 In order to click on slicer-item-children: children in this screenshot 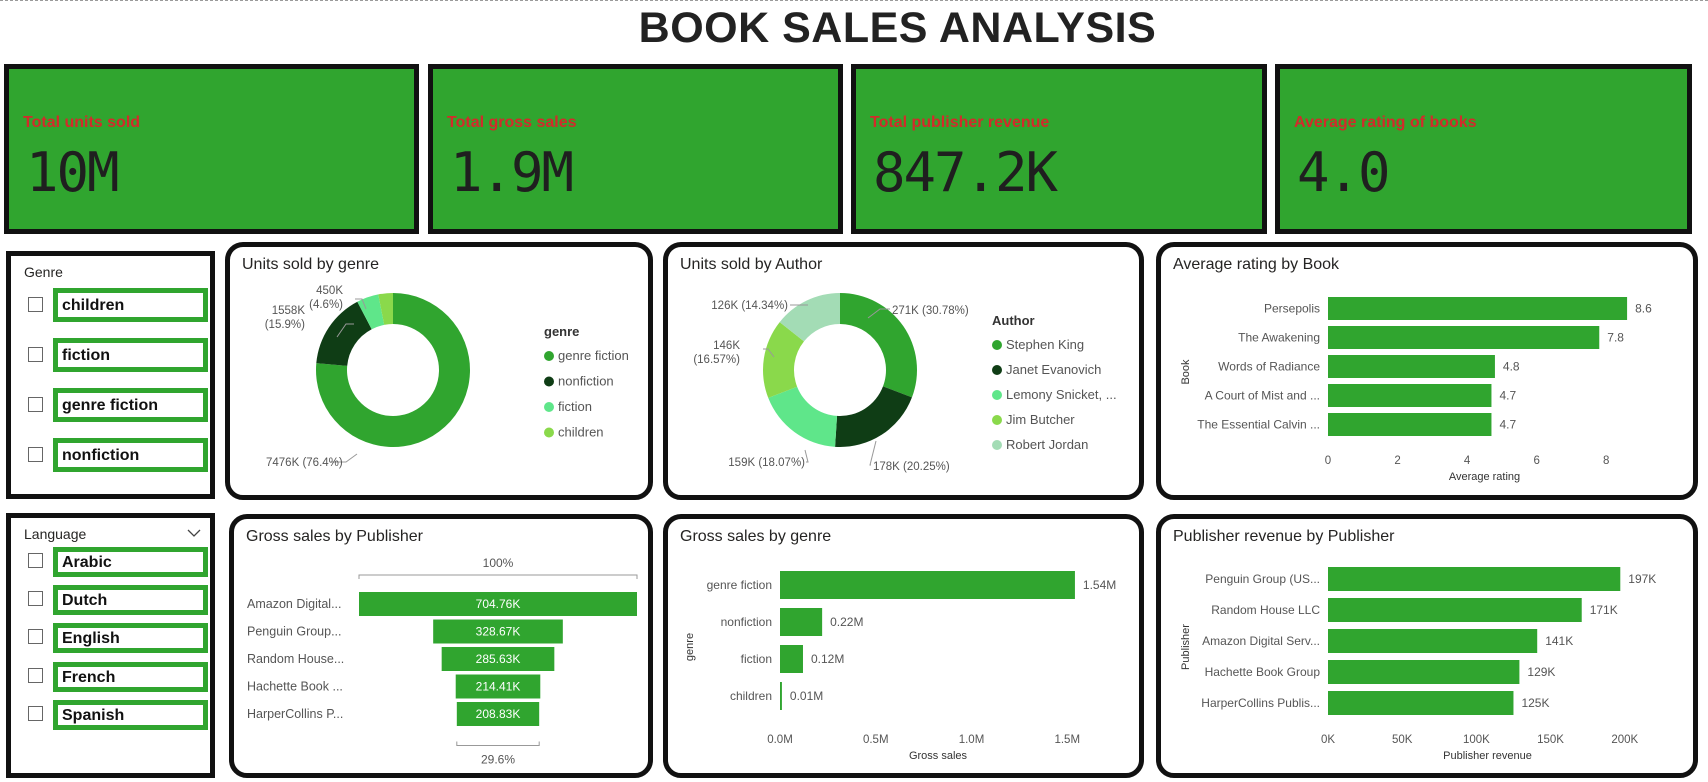, I will do `click(123, 305)`.